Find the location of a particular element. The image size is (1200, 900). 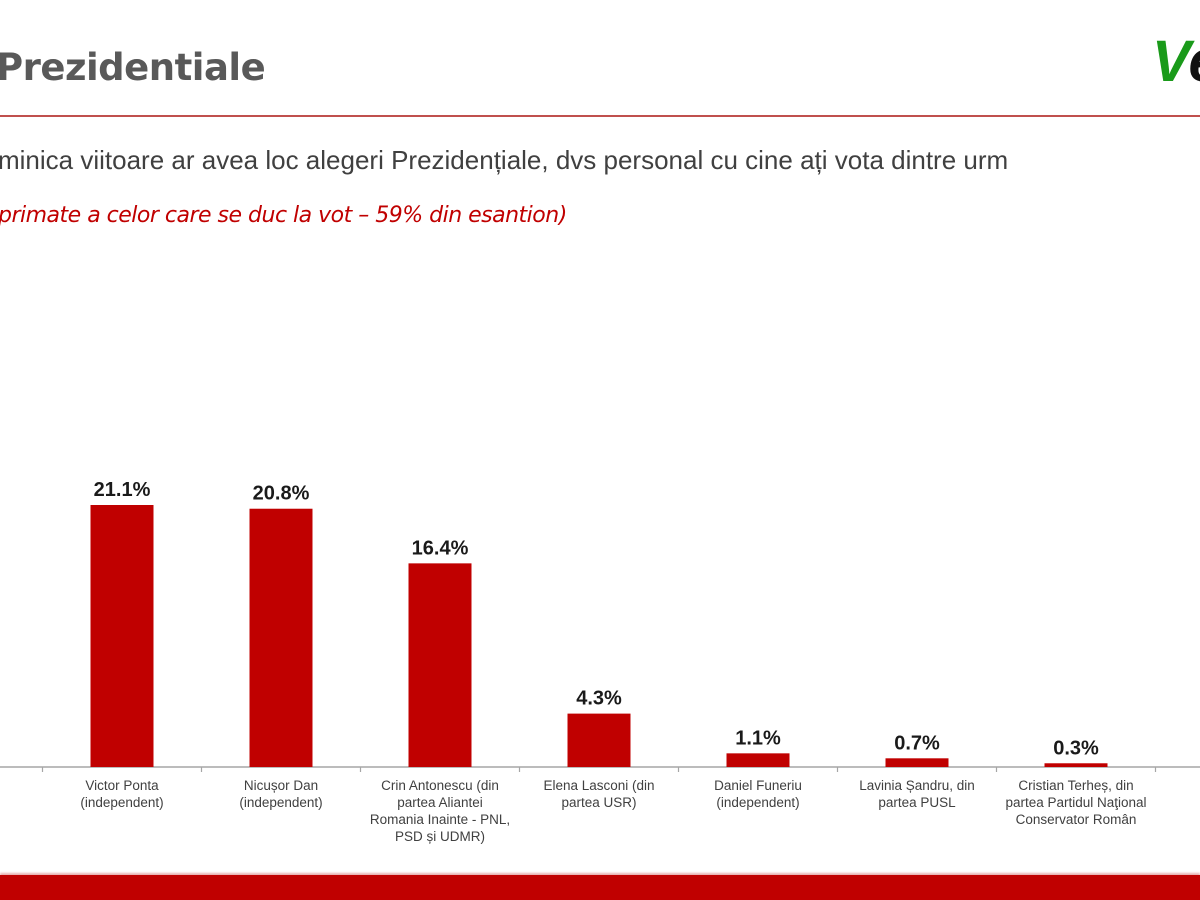

data-label: 1.1% is located at coordinates (758, 738).